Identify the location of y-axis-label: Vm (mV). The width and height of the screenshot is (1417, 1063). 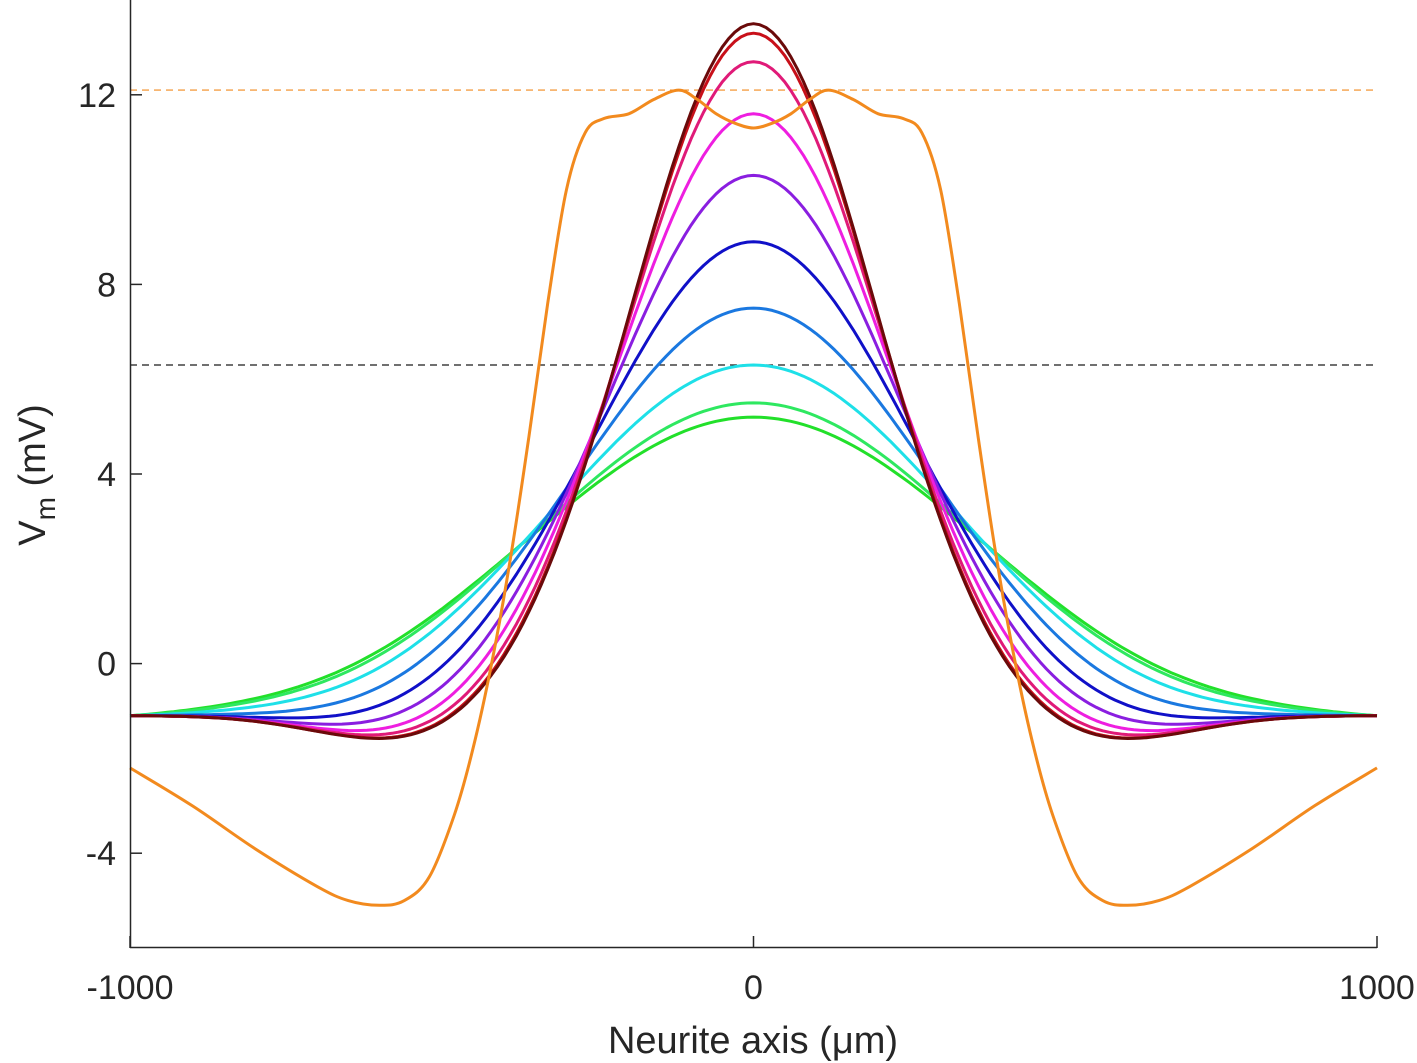
(36, 475).